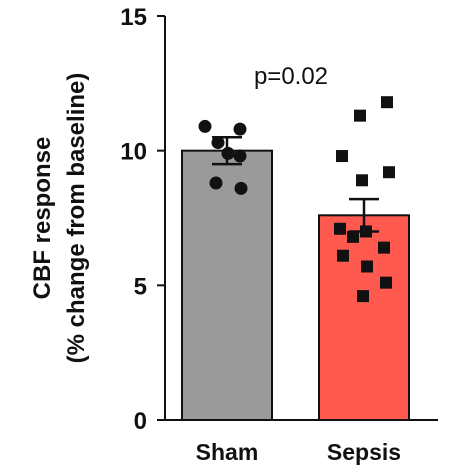 This screenshot has width=455, height=475. Describe the element at coordinates (133, 17) in the screenshot. I see `y-tick-label: 15` at that location.